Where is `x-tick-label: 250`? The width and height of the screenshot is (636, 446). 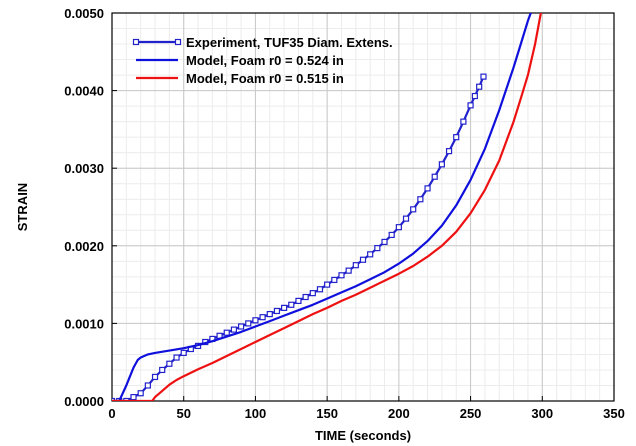
x-tick-label: 250 is located at coordinates (471, 413).